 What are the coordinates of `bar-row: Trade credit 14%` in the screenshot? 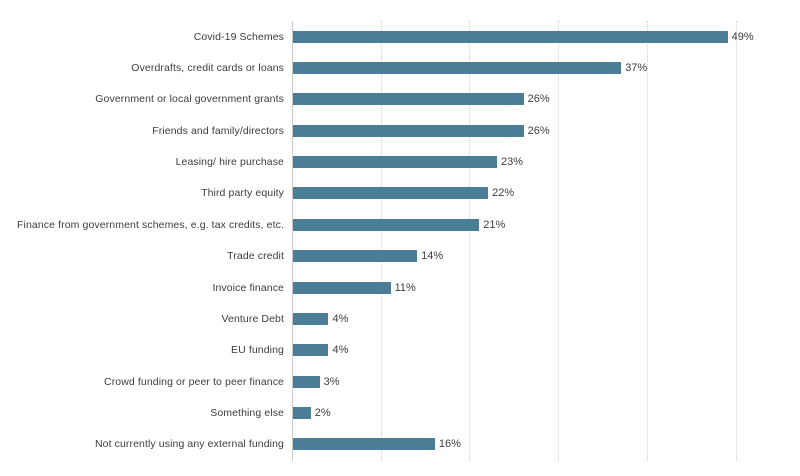 It's located at (400, 256).